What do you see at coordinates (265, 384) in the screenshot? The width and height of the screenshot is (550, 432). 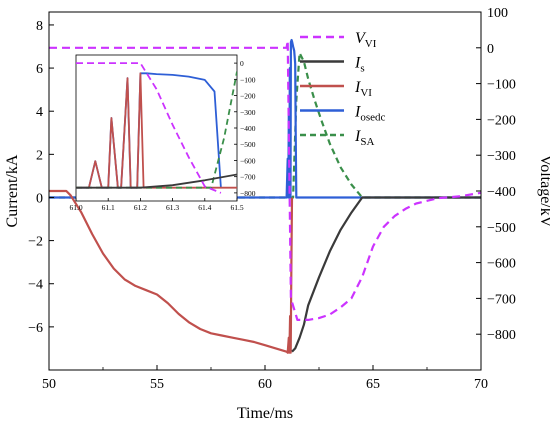 I see `x-tick-label: 60` at bounding box center [265, 384].